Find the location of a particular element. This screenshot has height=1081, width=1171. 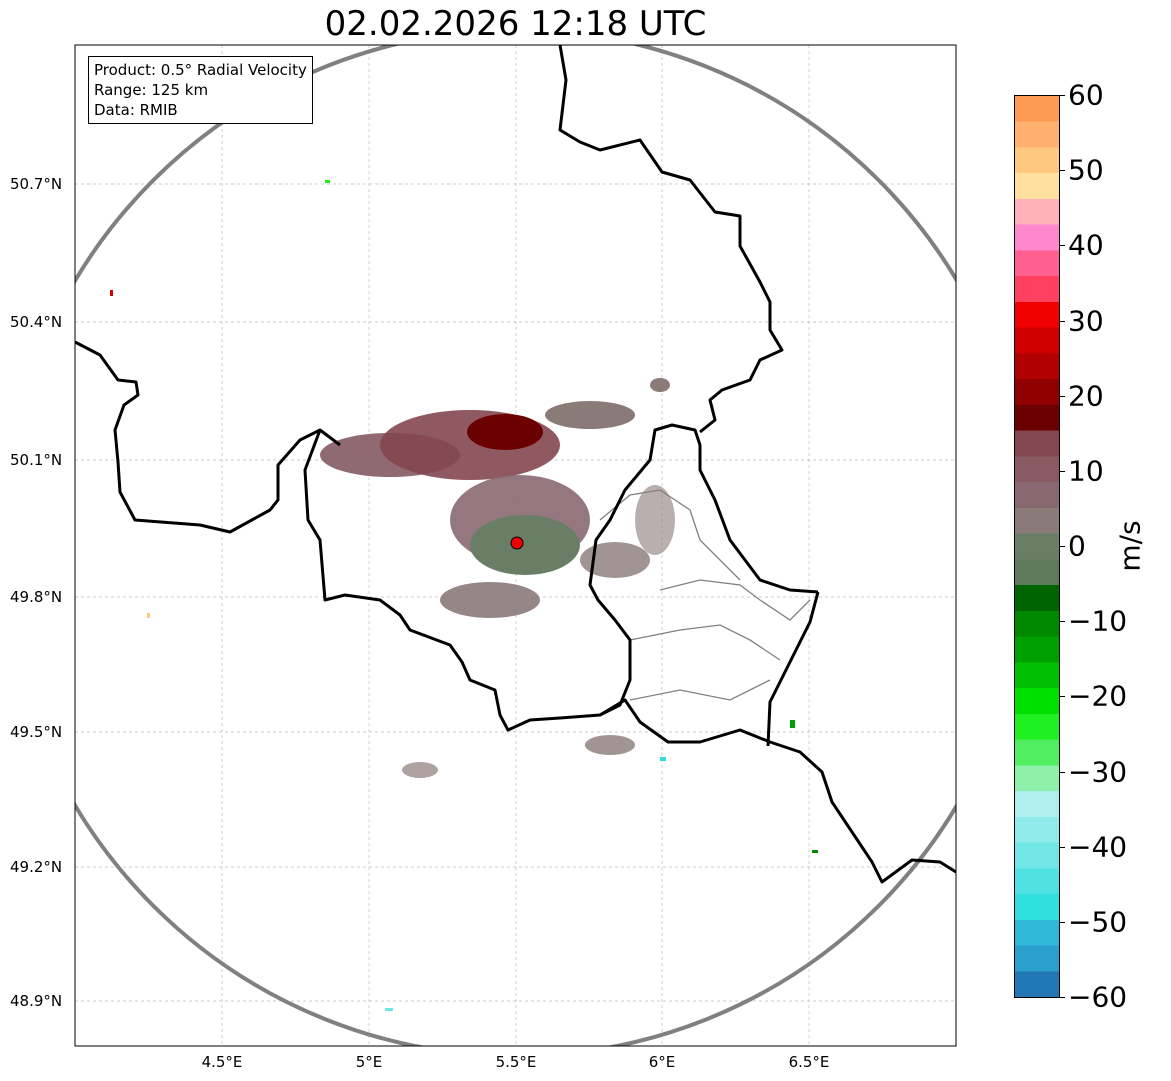

lat-tick-label: 50.4°N is located at coordinates (36, 322).